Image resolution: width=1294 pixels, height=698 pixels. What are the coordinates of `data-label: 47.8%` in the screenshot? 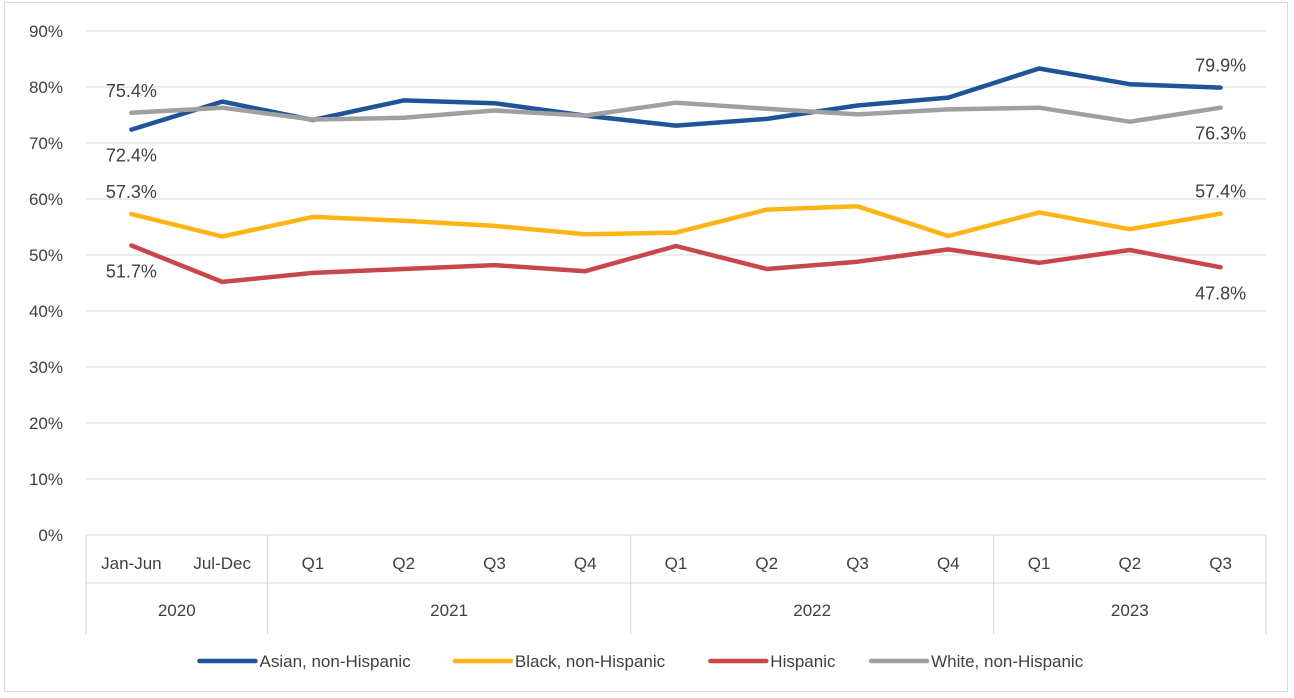 It's located at (1220, 293).